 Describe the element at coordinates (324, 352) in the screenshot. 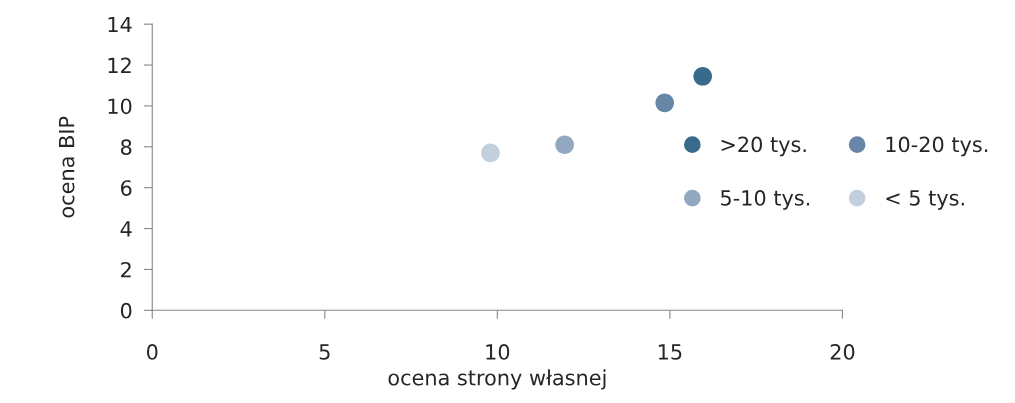

I see `x-tick-label: 5` at that location.